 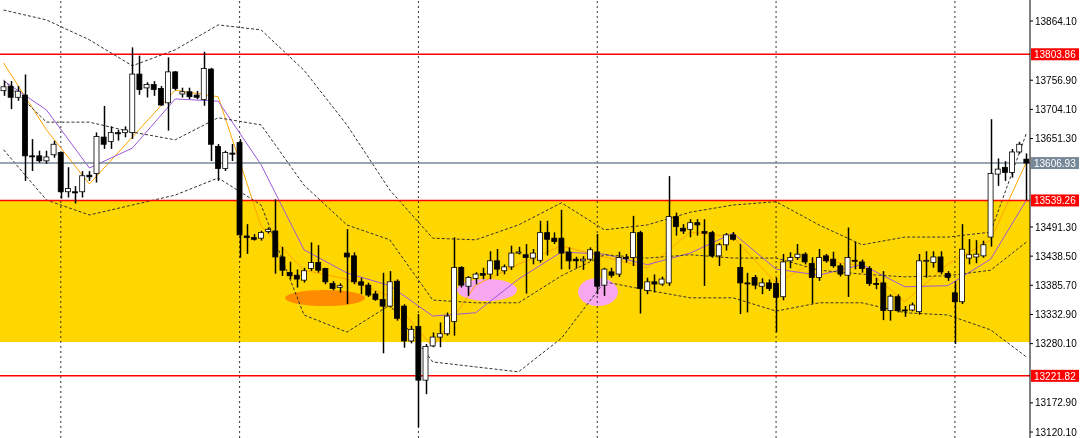 I want to click on y-tick-label: 13491.30, so click(x=1056, y=227).